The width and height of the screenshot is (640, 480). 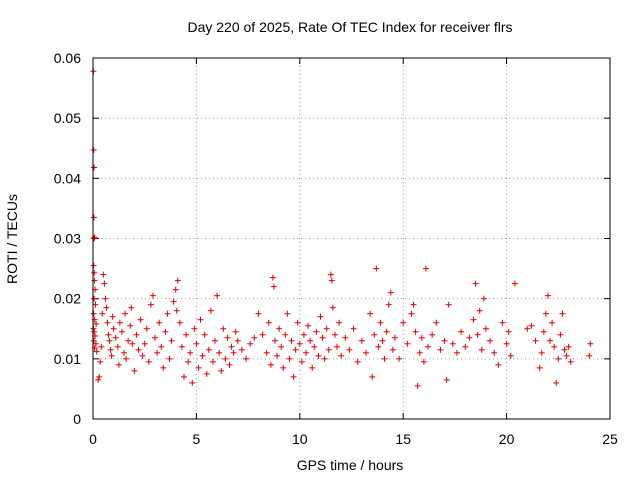 I want to click on y-tick-label: 0.06, so click(x=67, y=58).